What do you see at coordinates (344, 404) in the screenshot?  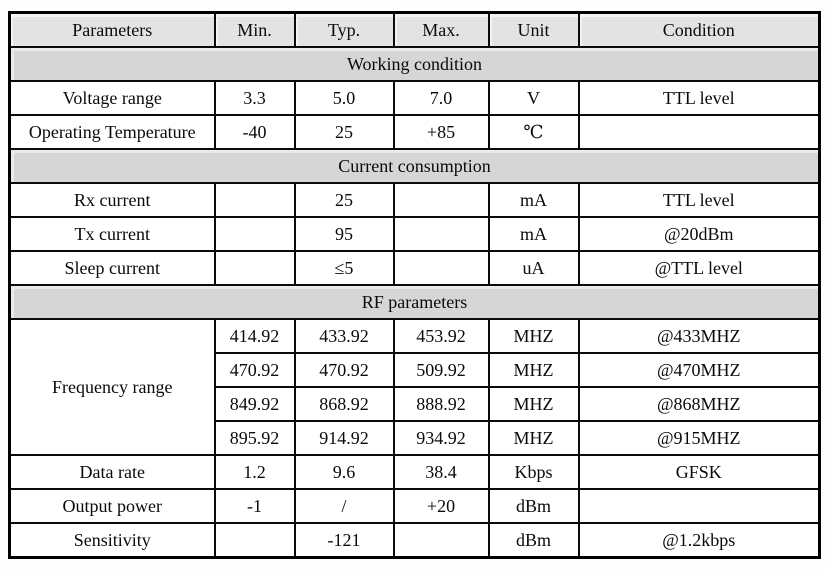 I see `cell-typ: 868.92` at bounding box center [344, 404].